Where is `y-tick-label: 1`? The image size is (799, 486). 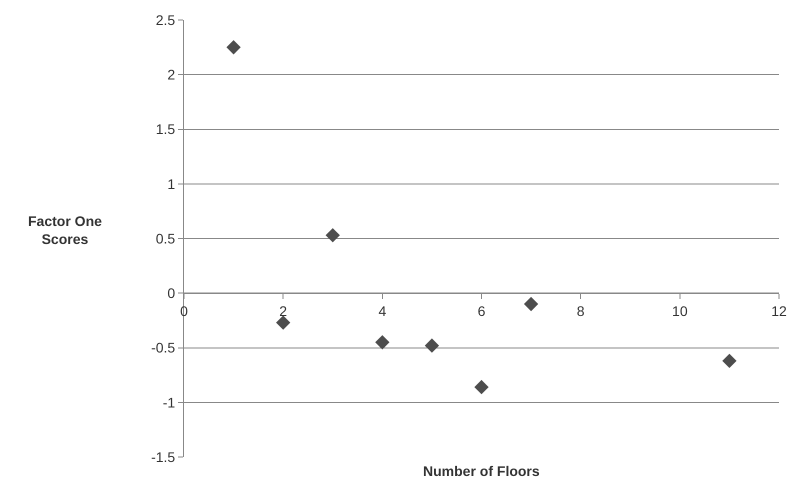
y-tick-label: 1 is located at coordinates (171, 184).